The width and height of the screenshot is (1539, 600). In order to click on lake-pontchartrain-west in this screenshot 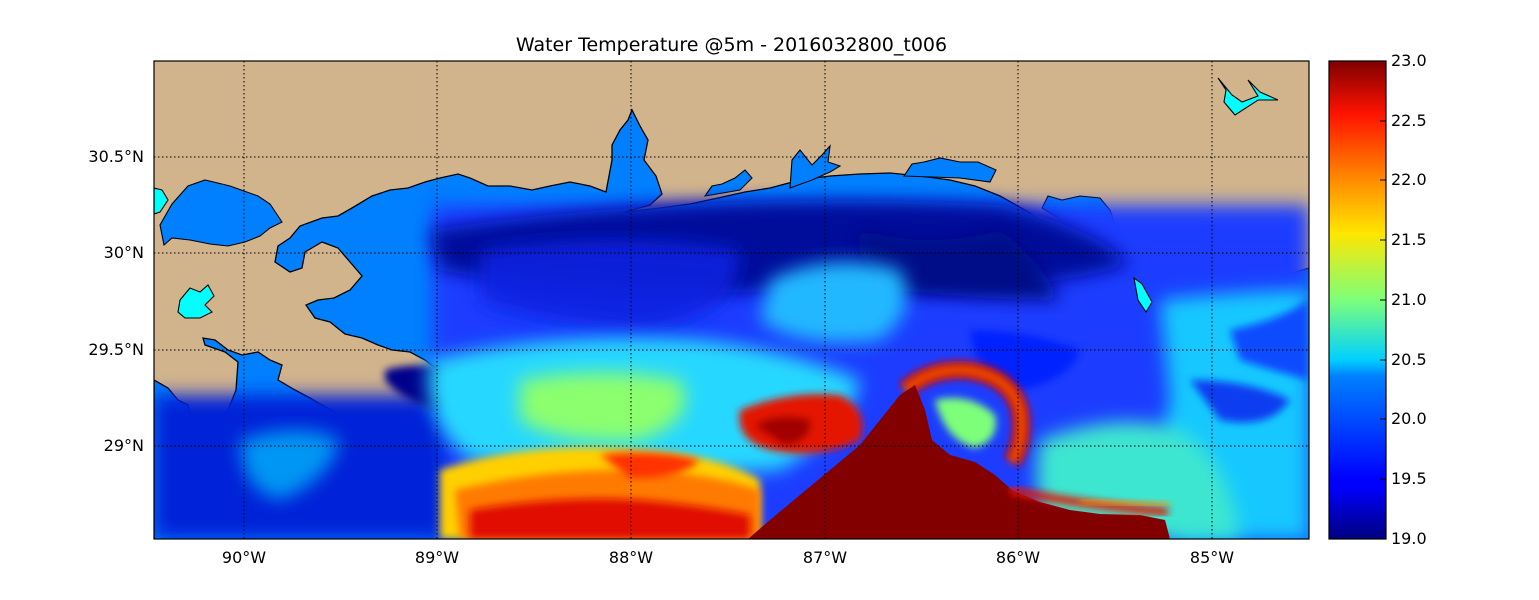, I will do `click(161, 201)`.